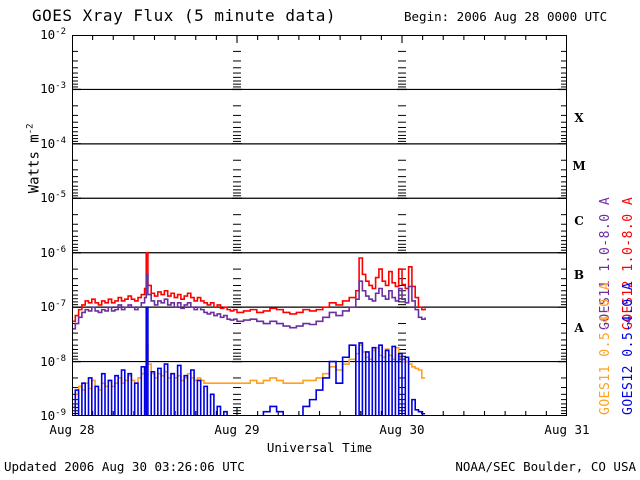 The image size is (640, 480). I want to click on x-tick-label: Aug 29, so click(237, 429).